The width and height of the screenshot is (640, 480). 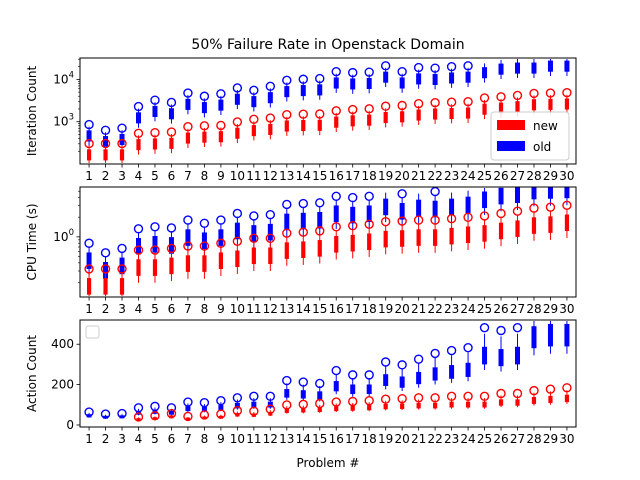 I want to click on x-tick-label: 8, so click(x=205, y=309).